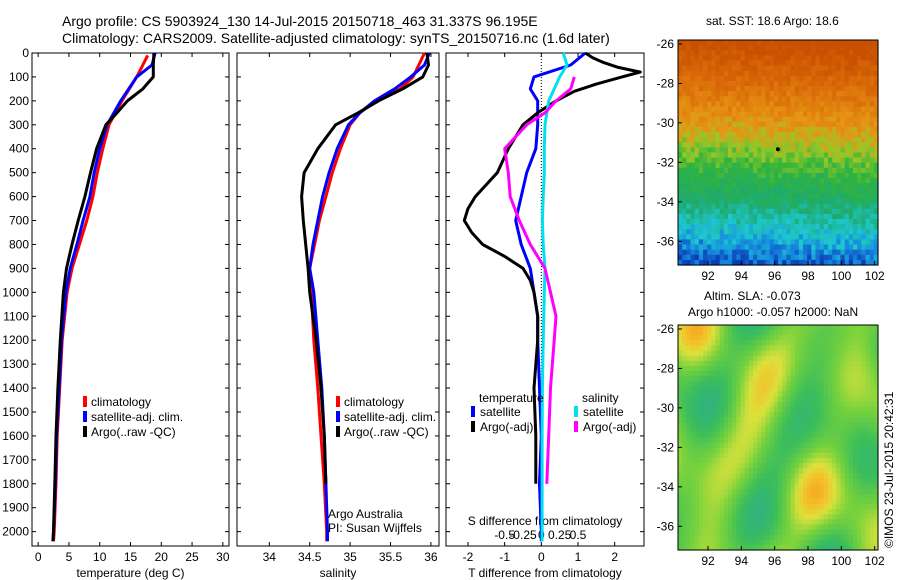 Image resolution: width=900 pixels, height=580 pixels. Describe the element at coordinates (15, 460) in the screenshot. I see `y-tick-label: 1700` at that location.